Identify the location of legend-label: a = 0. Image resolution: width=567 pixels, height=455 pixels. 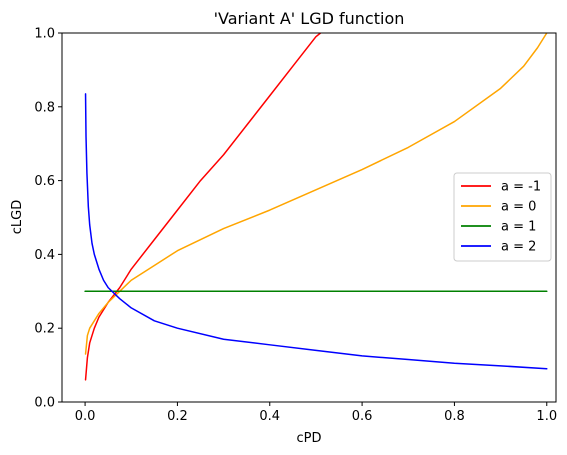
(518, 207).